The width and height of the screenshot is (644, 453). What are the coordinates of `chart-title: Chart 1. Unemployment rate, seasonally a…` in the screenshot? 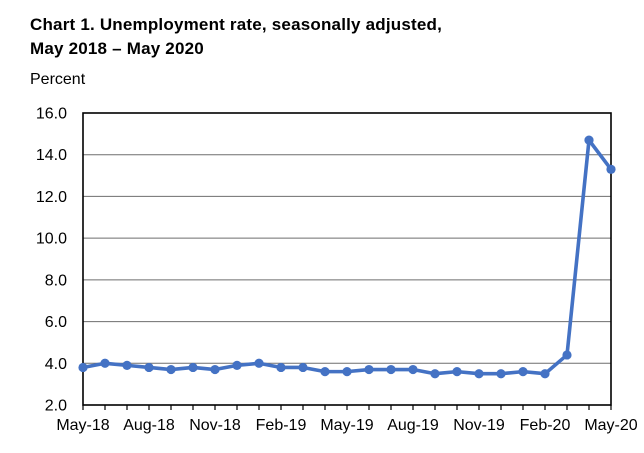 It's located at (236, 37).